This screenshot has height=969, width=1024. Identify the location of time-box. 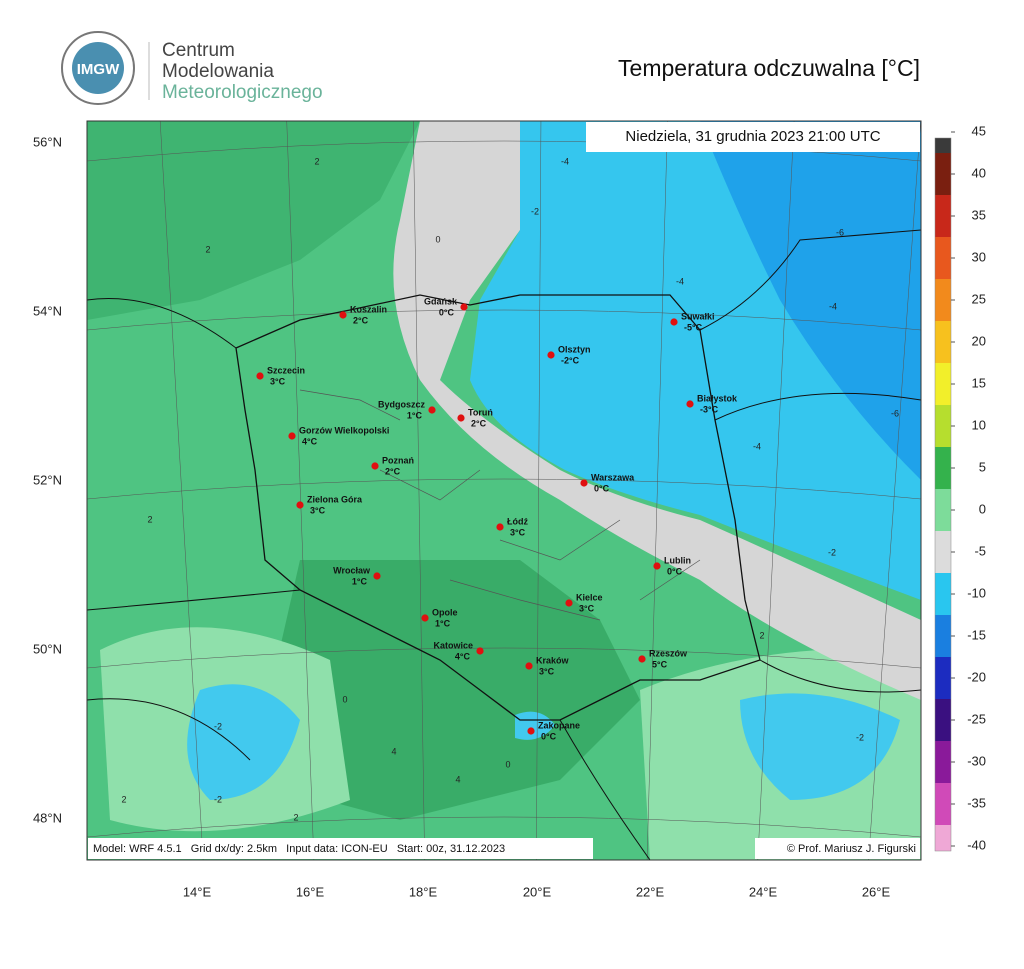
(753, 137).